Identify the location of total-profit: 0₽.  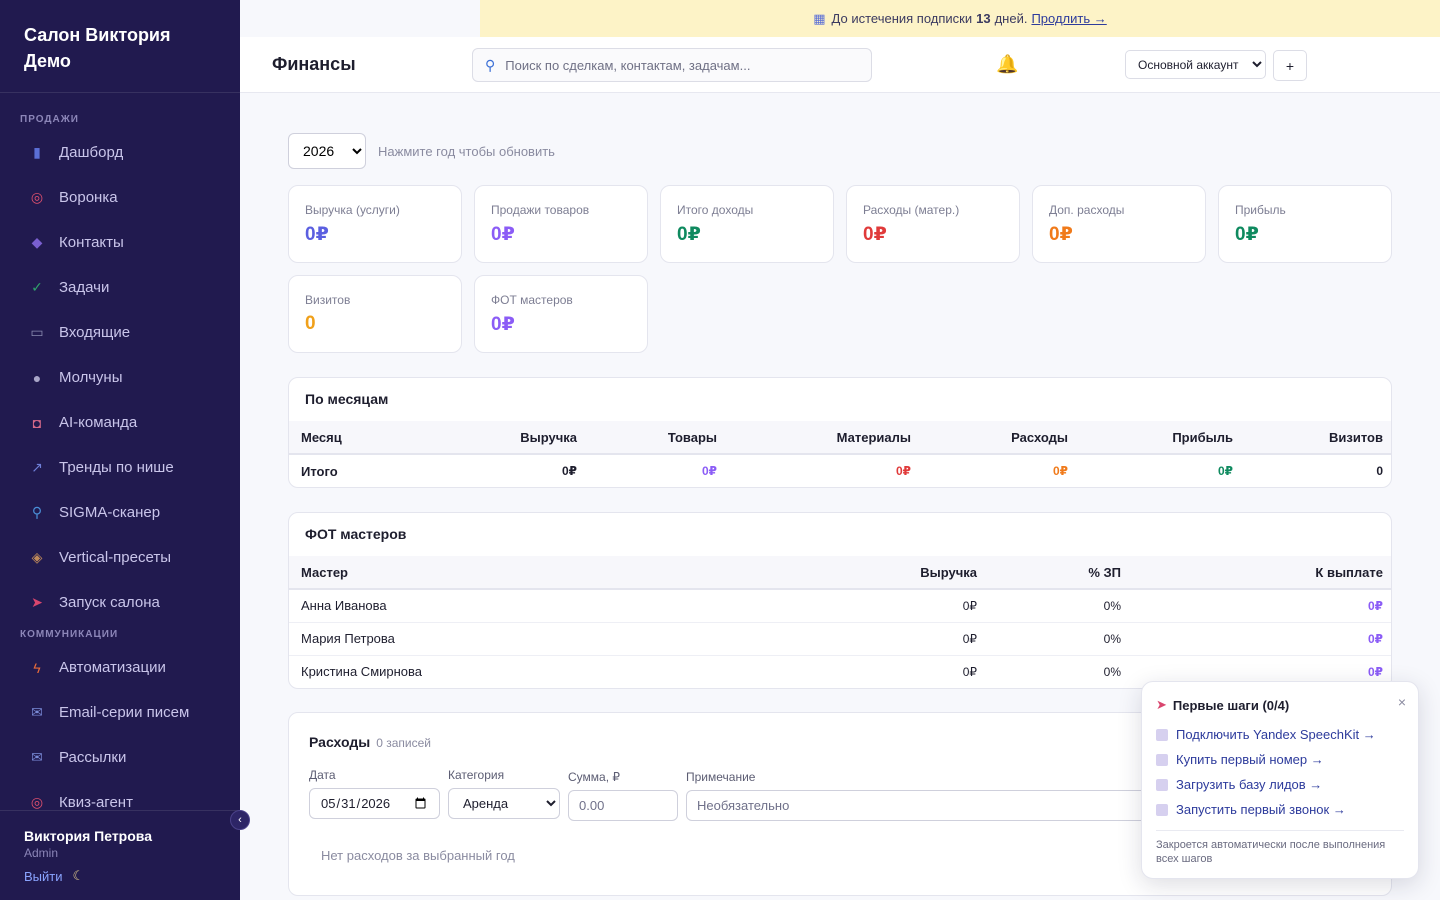
(1225, 471).